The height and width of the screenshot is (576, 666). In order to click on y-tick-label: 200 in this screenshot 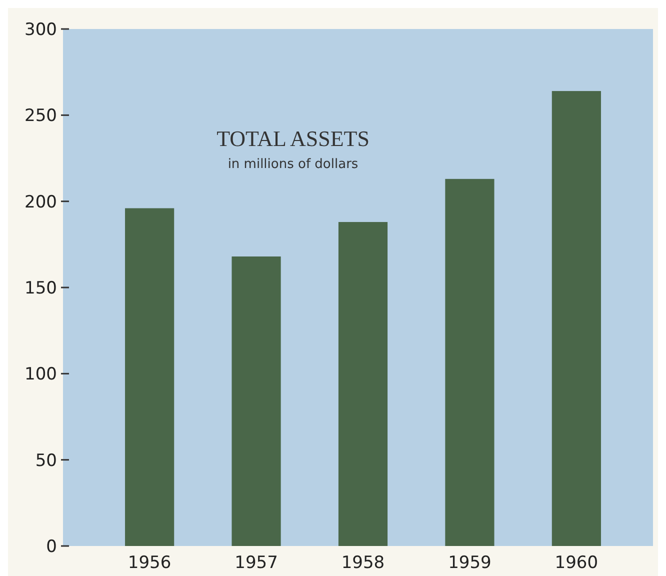, I will do `click(40, 202)`.